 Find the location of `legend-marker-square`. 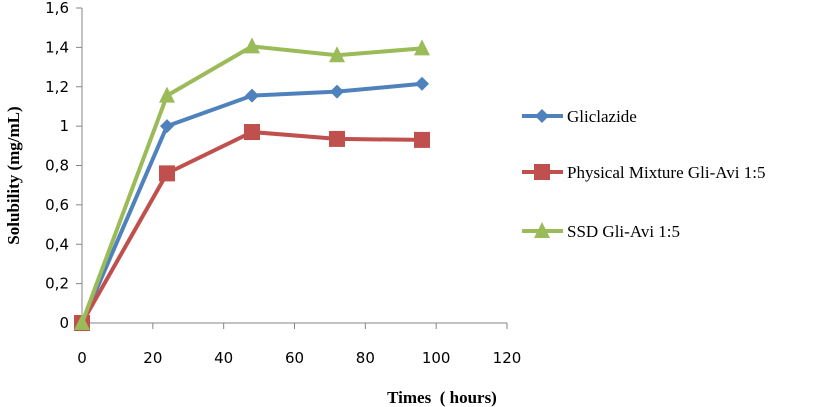

legend-marker-square is located at coordinates (542, 172).